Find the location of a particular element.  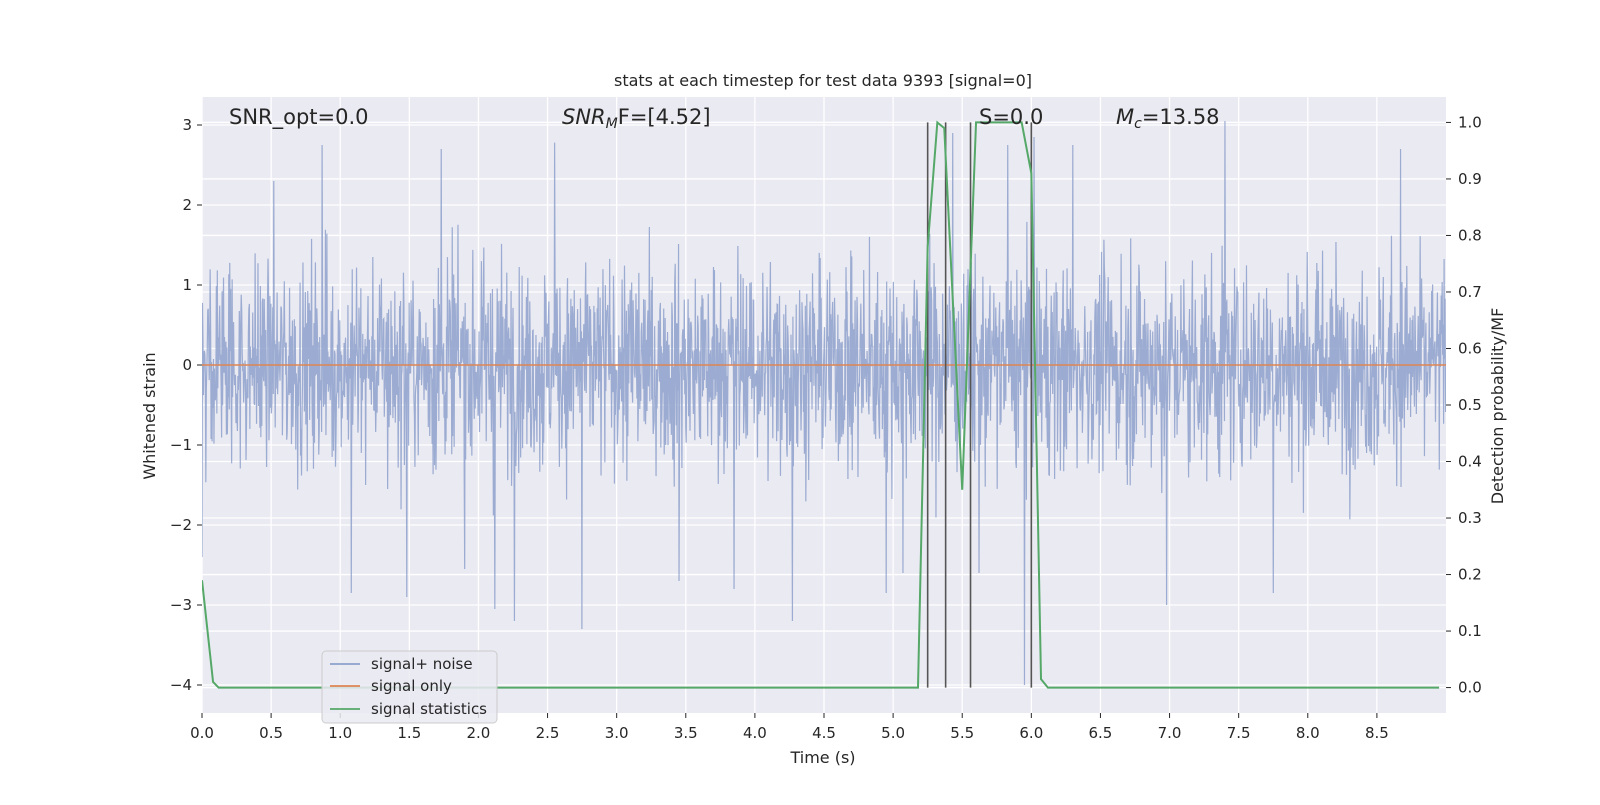

left-y-tick-label: 1 is located at coordinates (187, 285).